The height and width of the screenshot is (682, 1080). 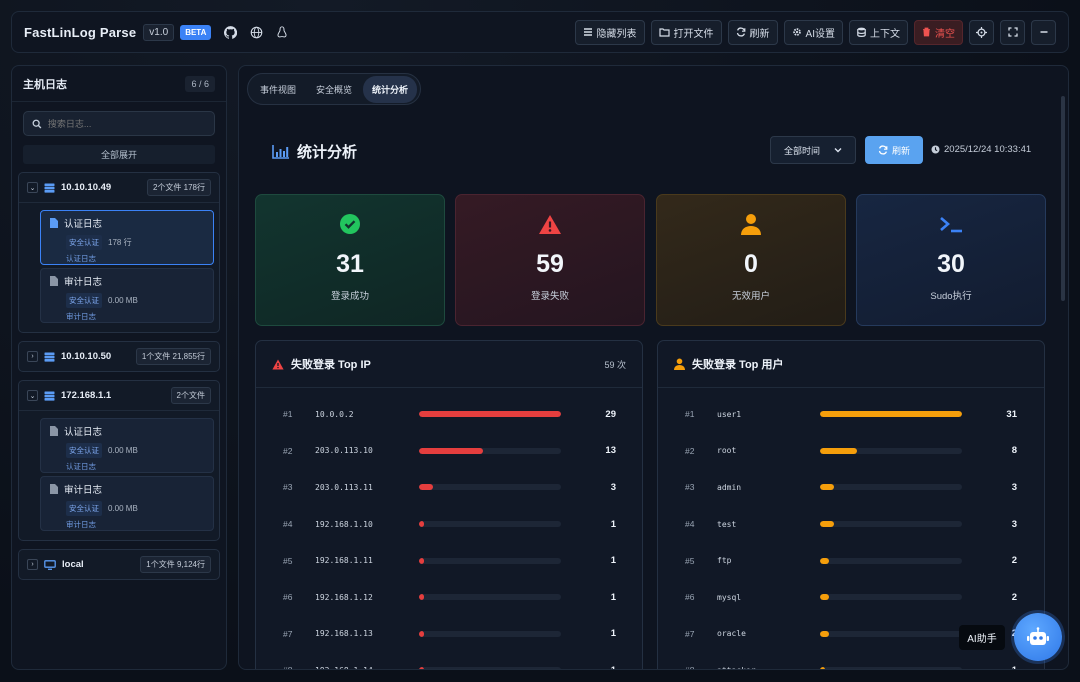 I want to click on host-row-172-168-1-1: ⌄ 172.168.1.1 2个文件, so click(x=119, y=395).